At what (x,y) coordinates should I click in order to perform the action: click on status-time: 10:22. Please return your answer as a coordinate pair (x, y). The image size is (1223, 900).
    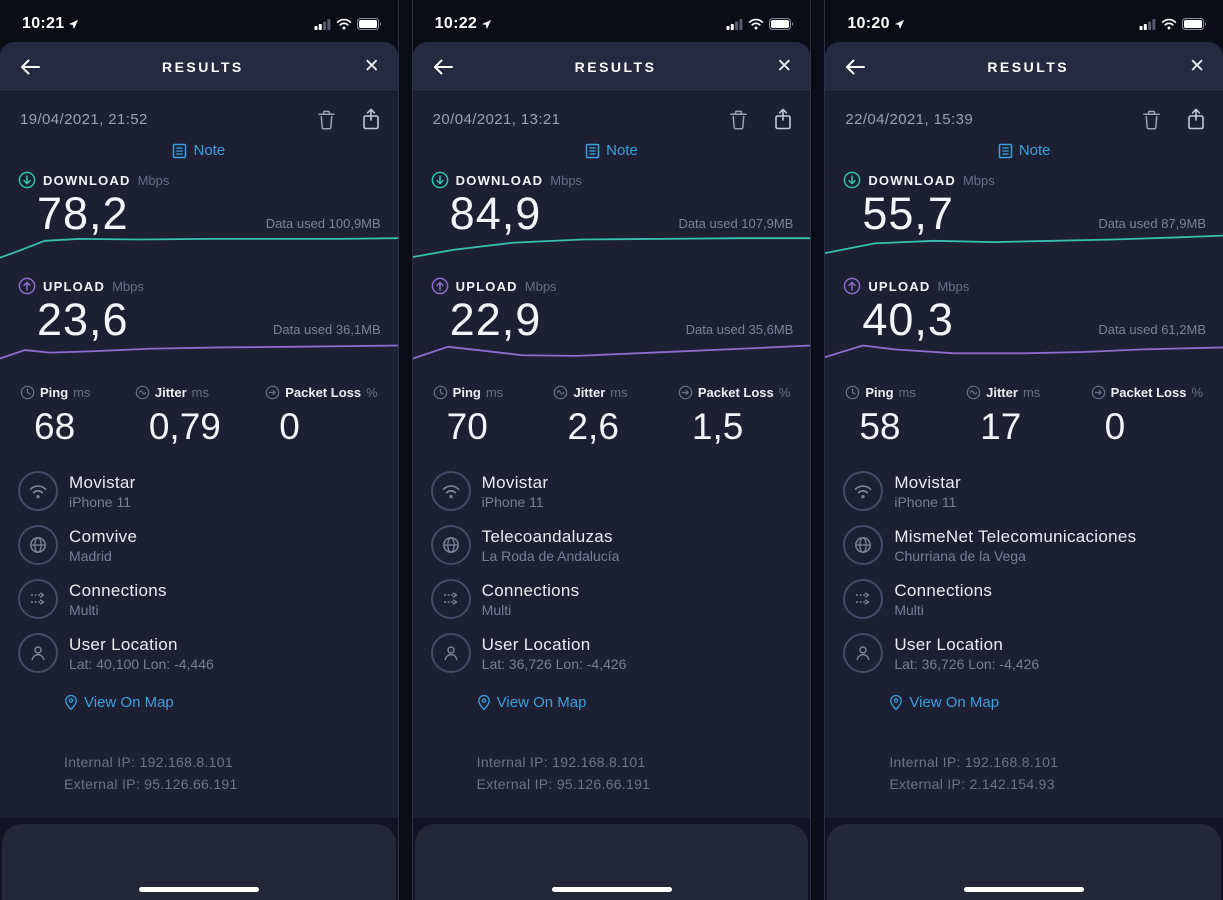
    Looking at the image, I should click on (463, 24).